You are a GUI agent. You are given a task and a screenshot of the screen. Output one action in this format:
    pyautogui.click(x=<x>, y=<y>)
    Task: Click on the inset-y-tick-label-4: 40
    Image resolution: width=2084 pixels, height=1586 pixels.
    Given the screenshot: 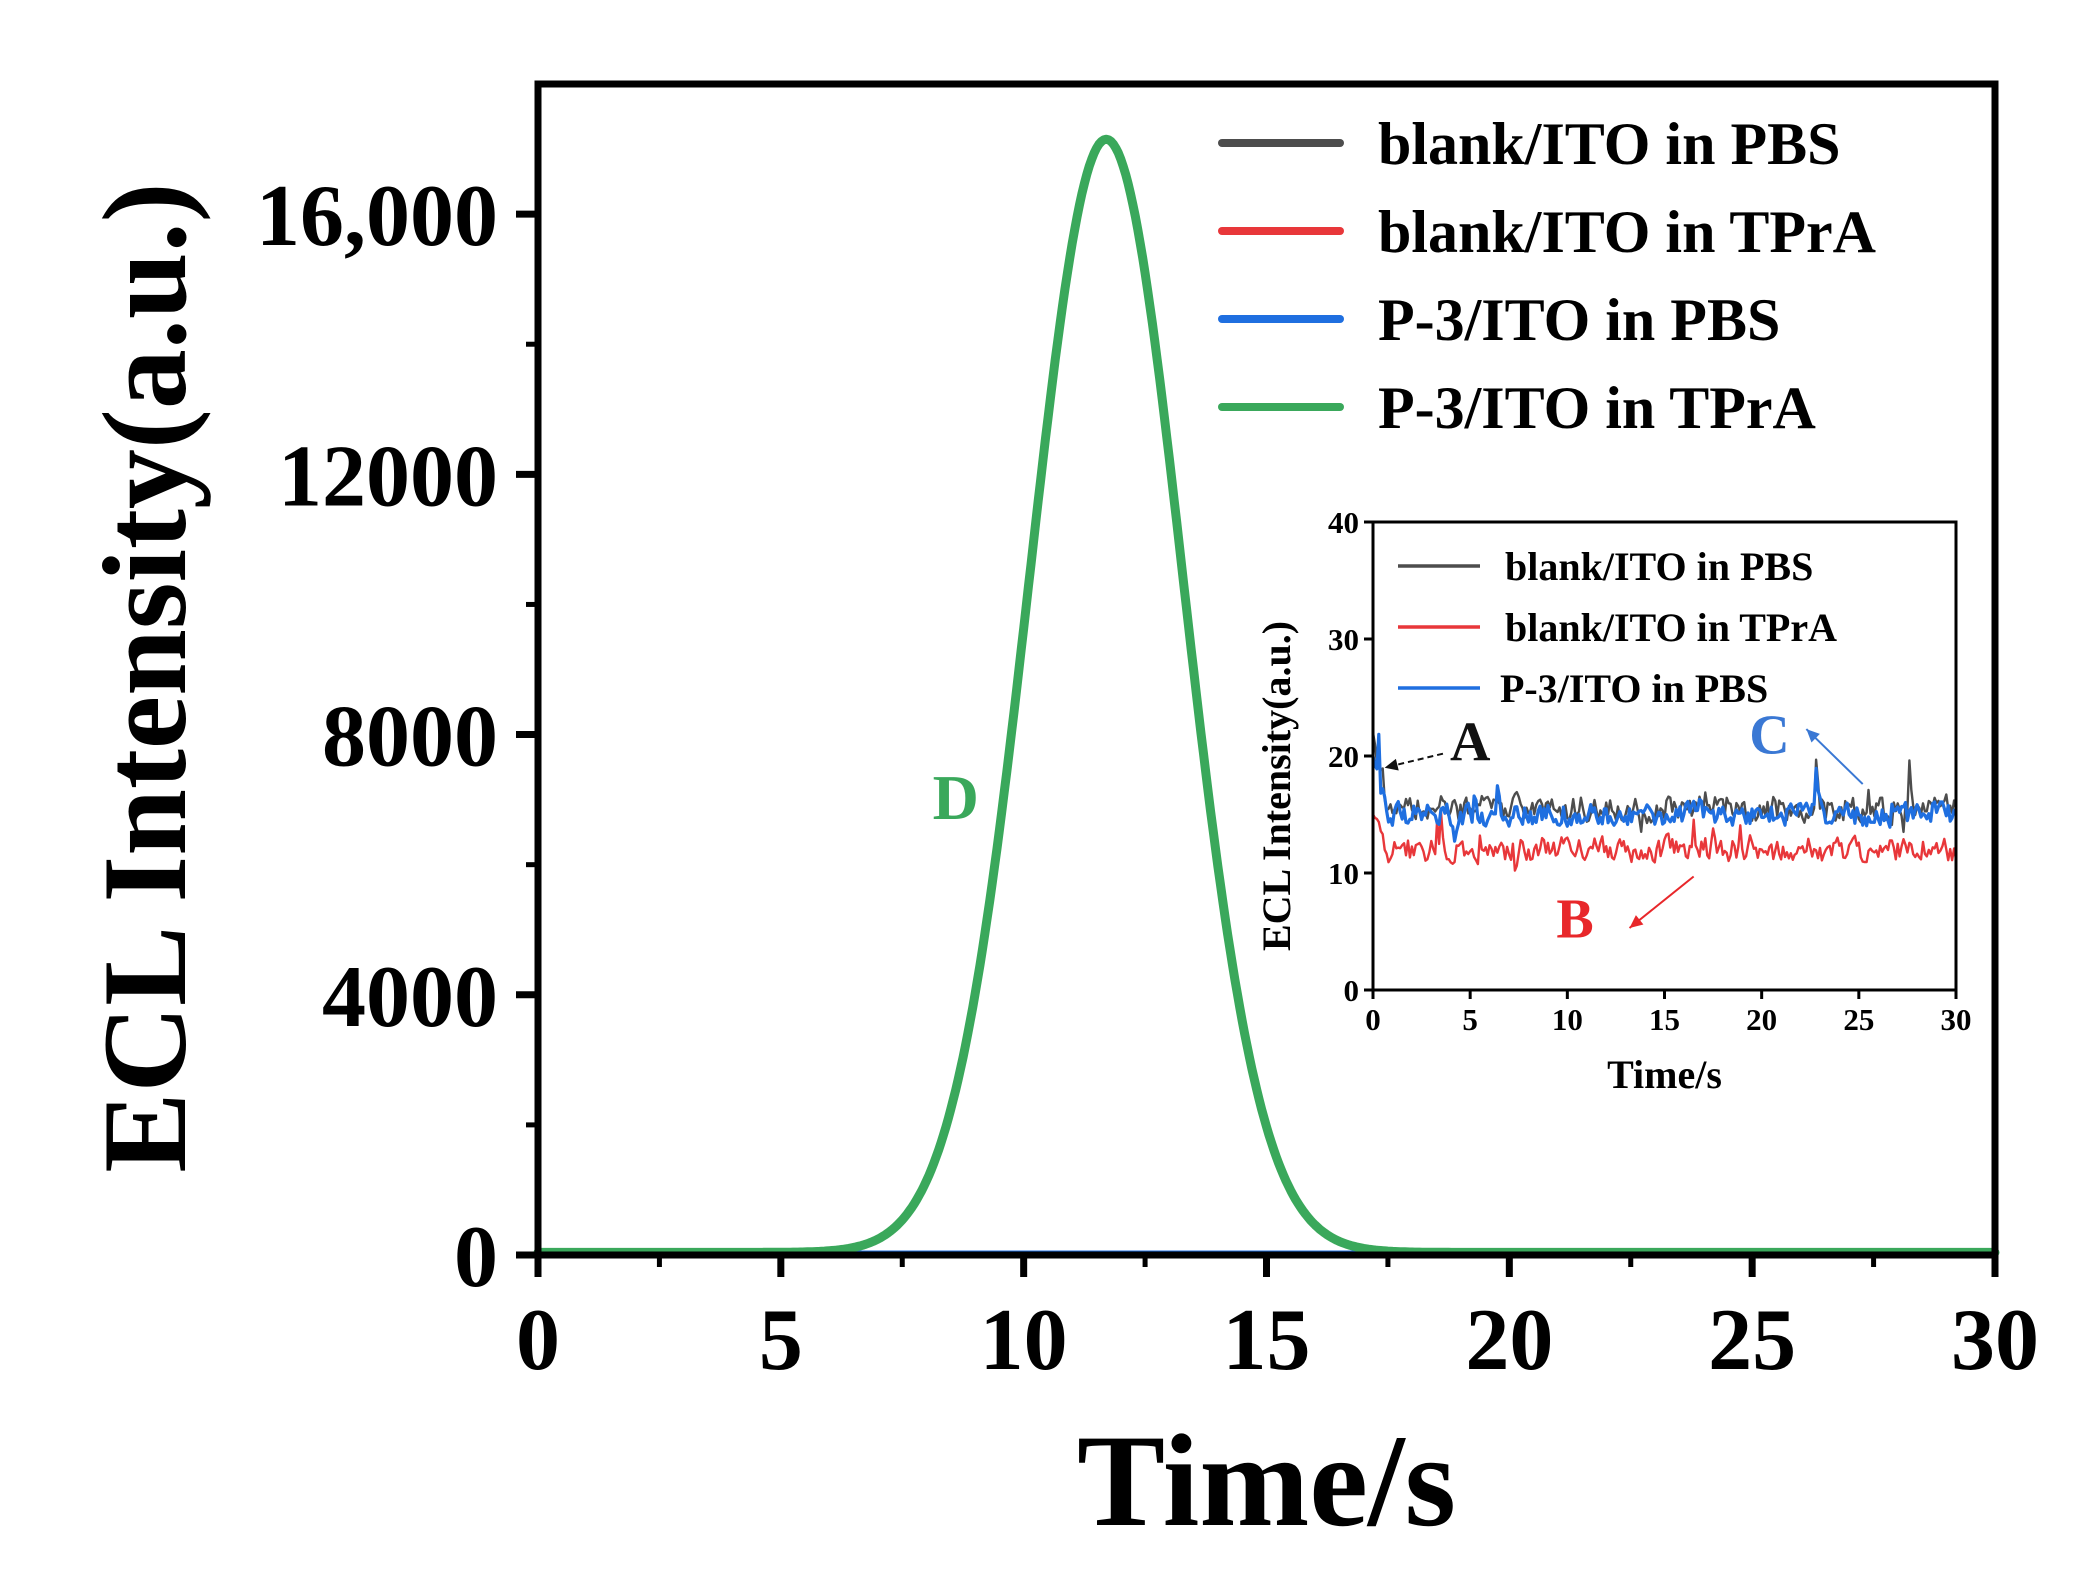 What is the action you would take?
    pyautogui.click(x=1343, y=522)
    